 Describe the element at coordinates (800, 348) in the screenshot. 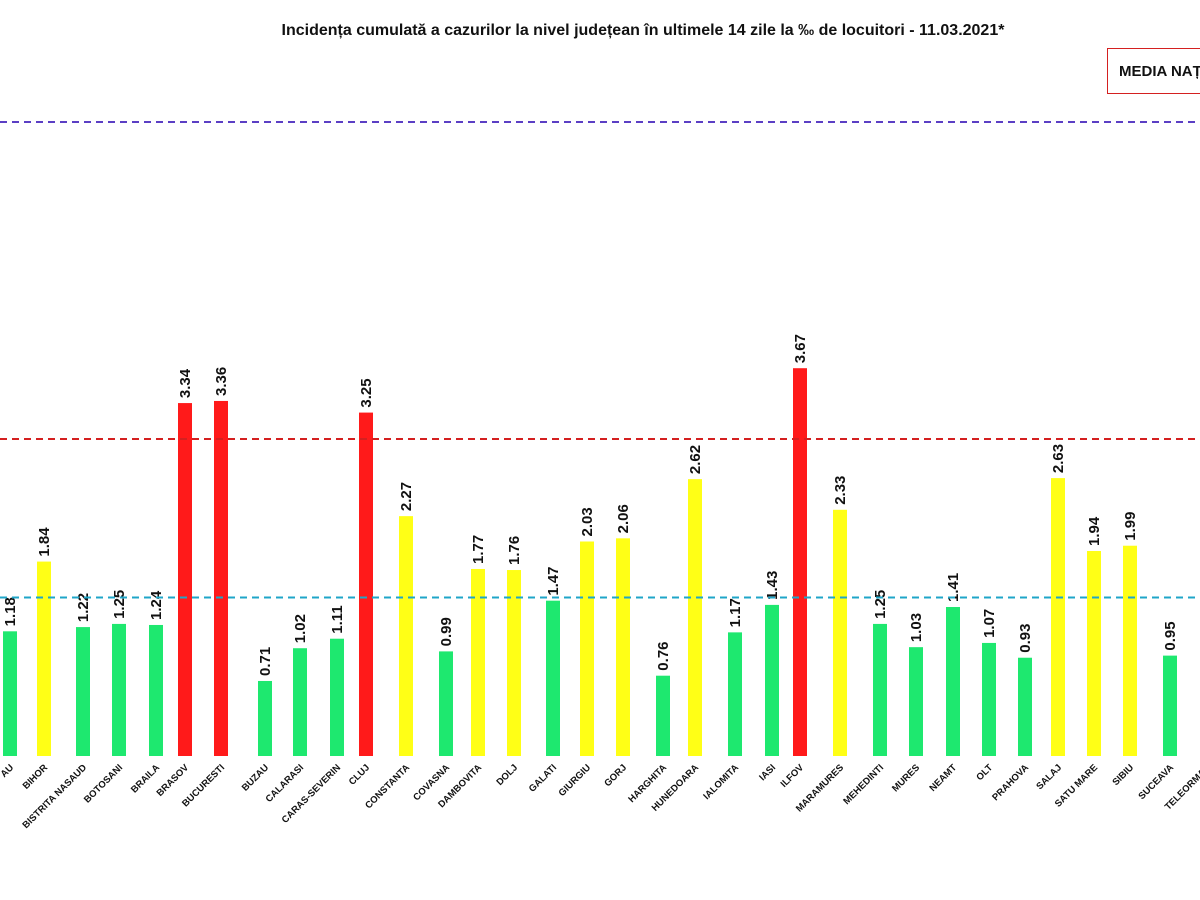

I see `value-label-22: 3.67` at that location.